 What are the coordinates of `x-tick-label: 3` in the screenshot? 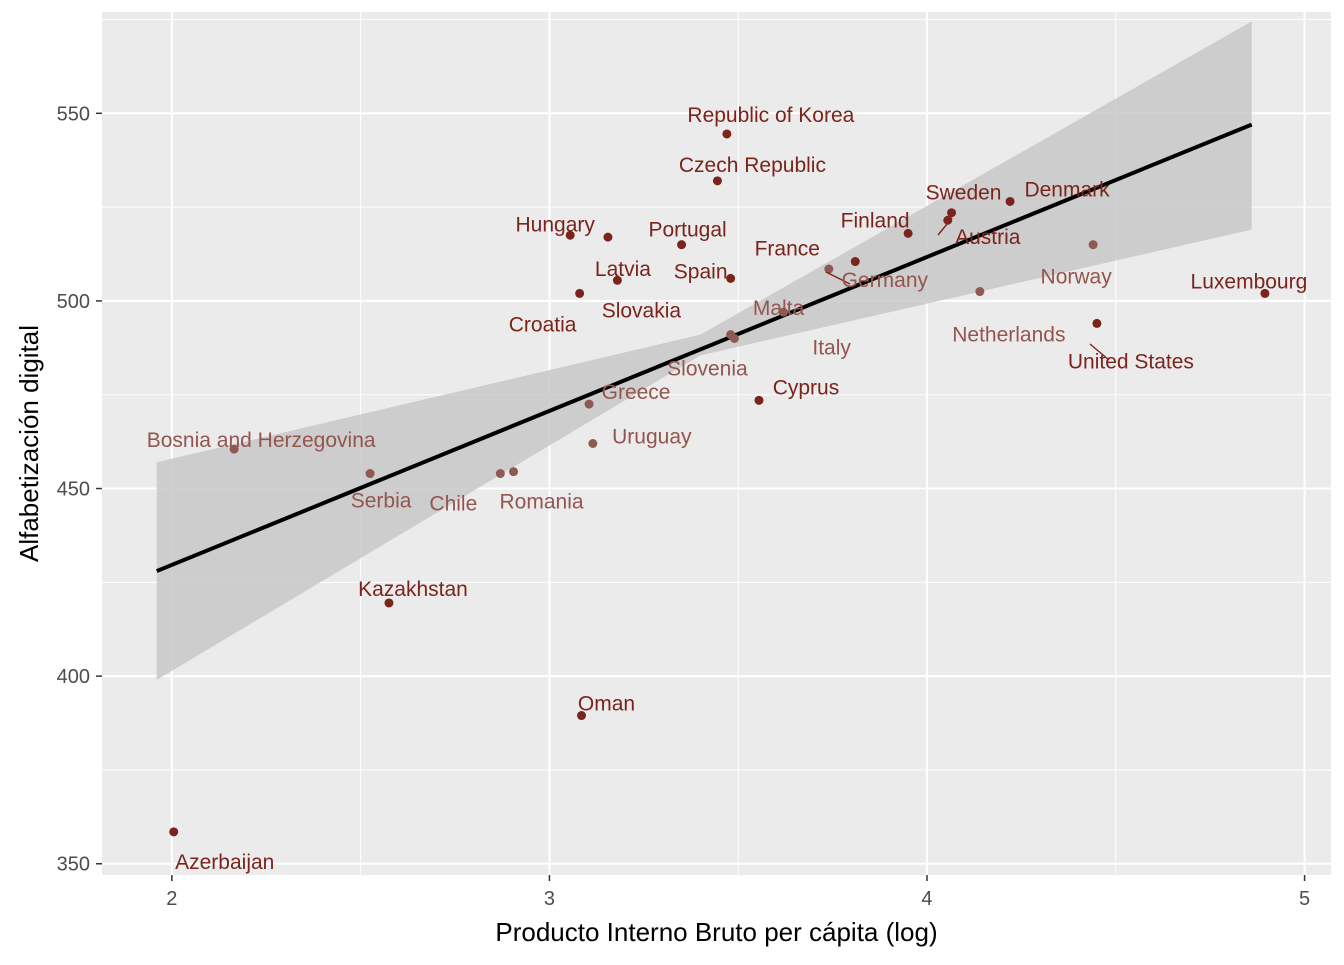 It's located at (549, 899).